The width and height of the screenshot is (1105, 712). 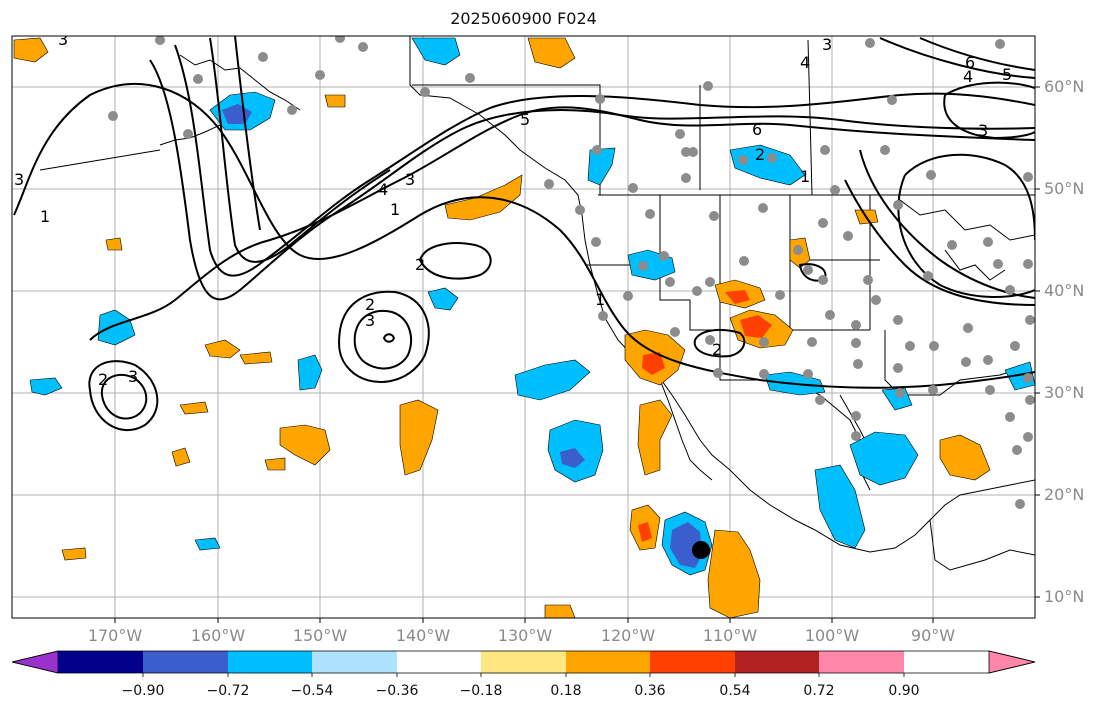 I want to click on lon-label-120w: 120°W, so click(x=628, y=635).